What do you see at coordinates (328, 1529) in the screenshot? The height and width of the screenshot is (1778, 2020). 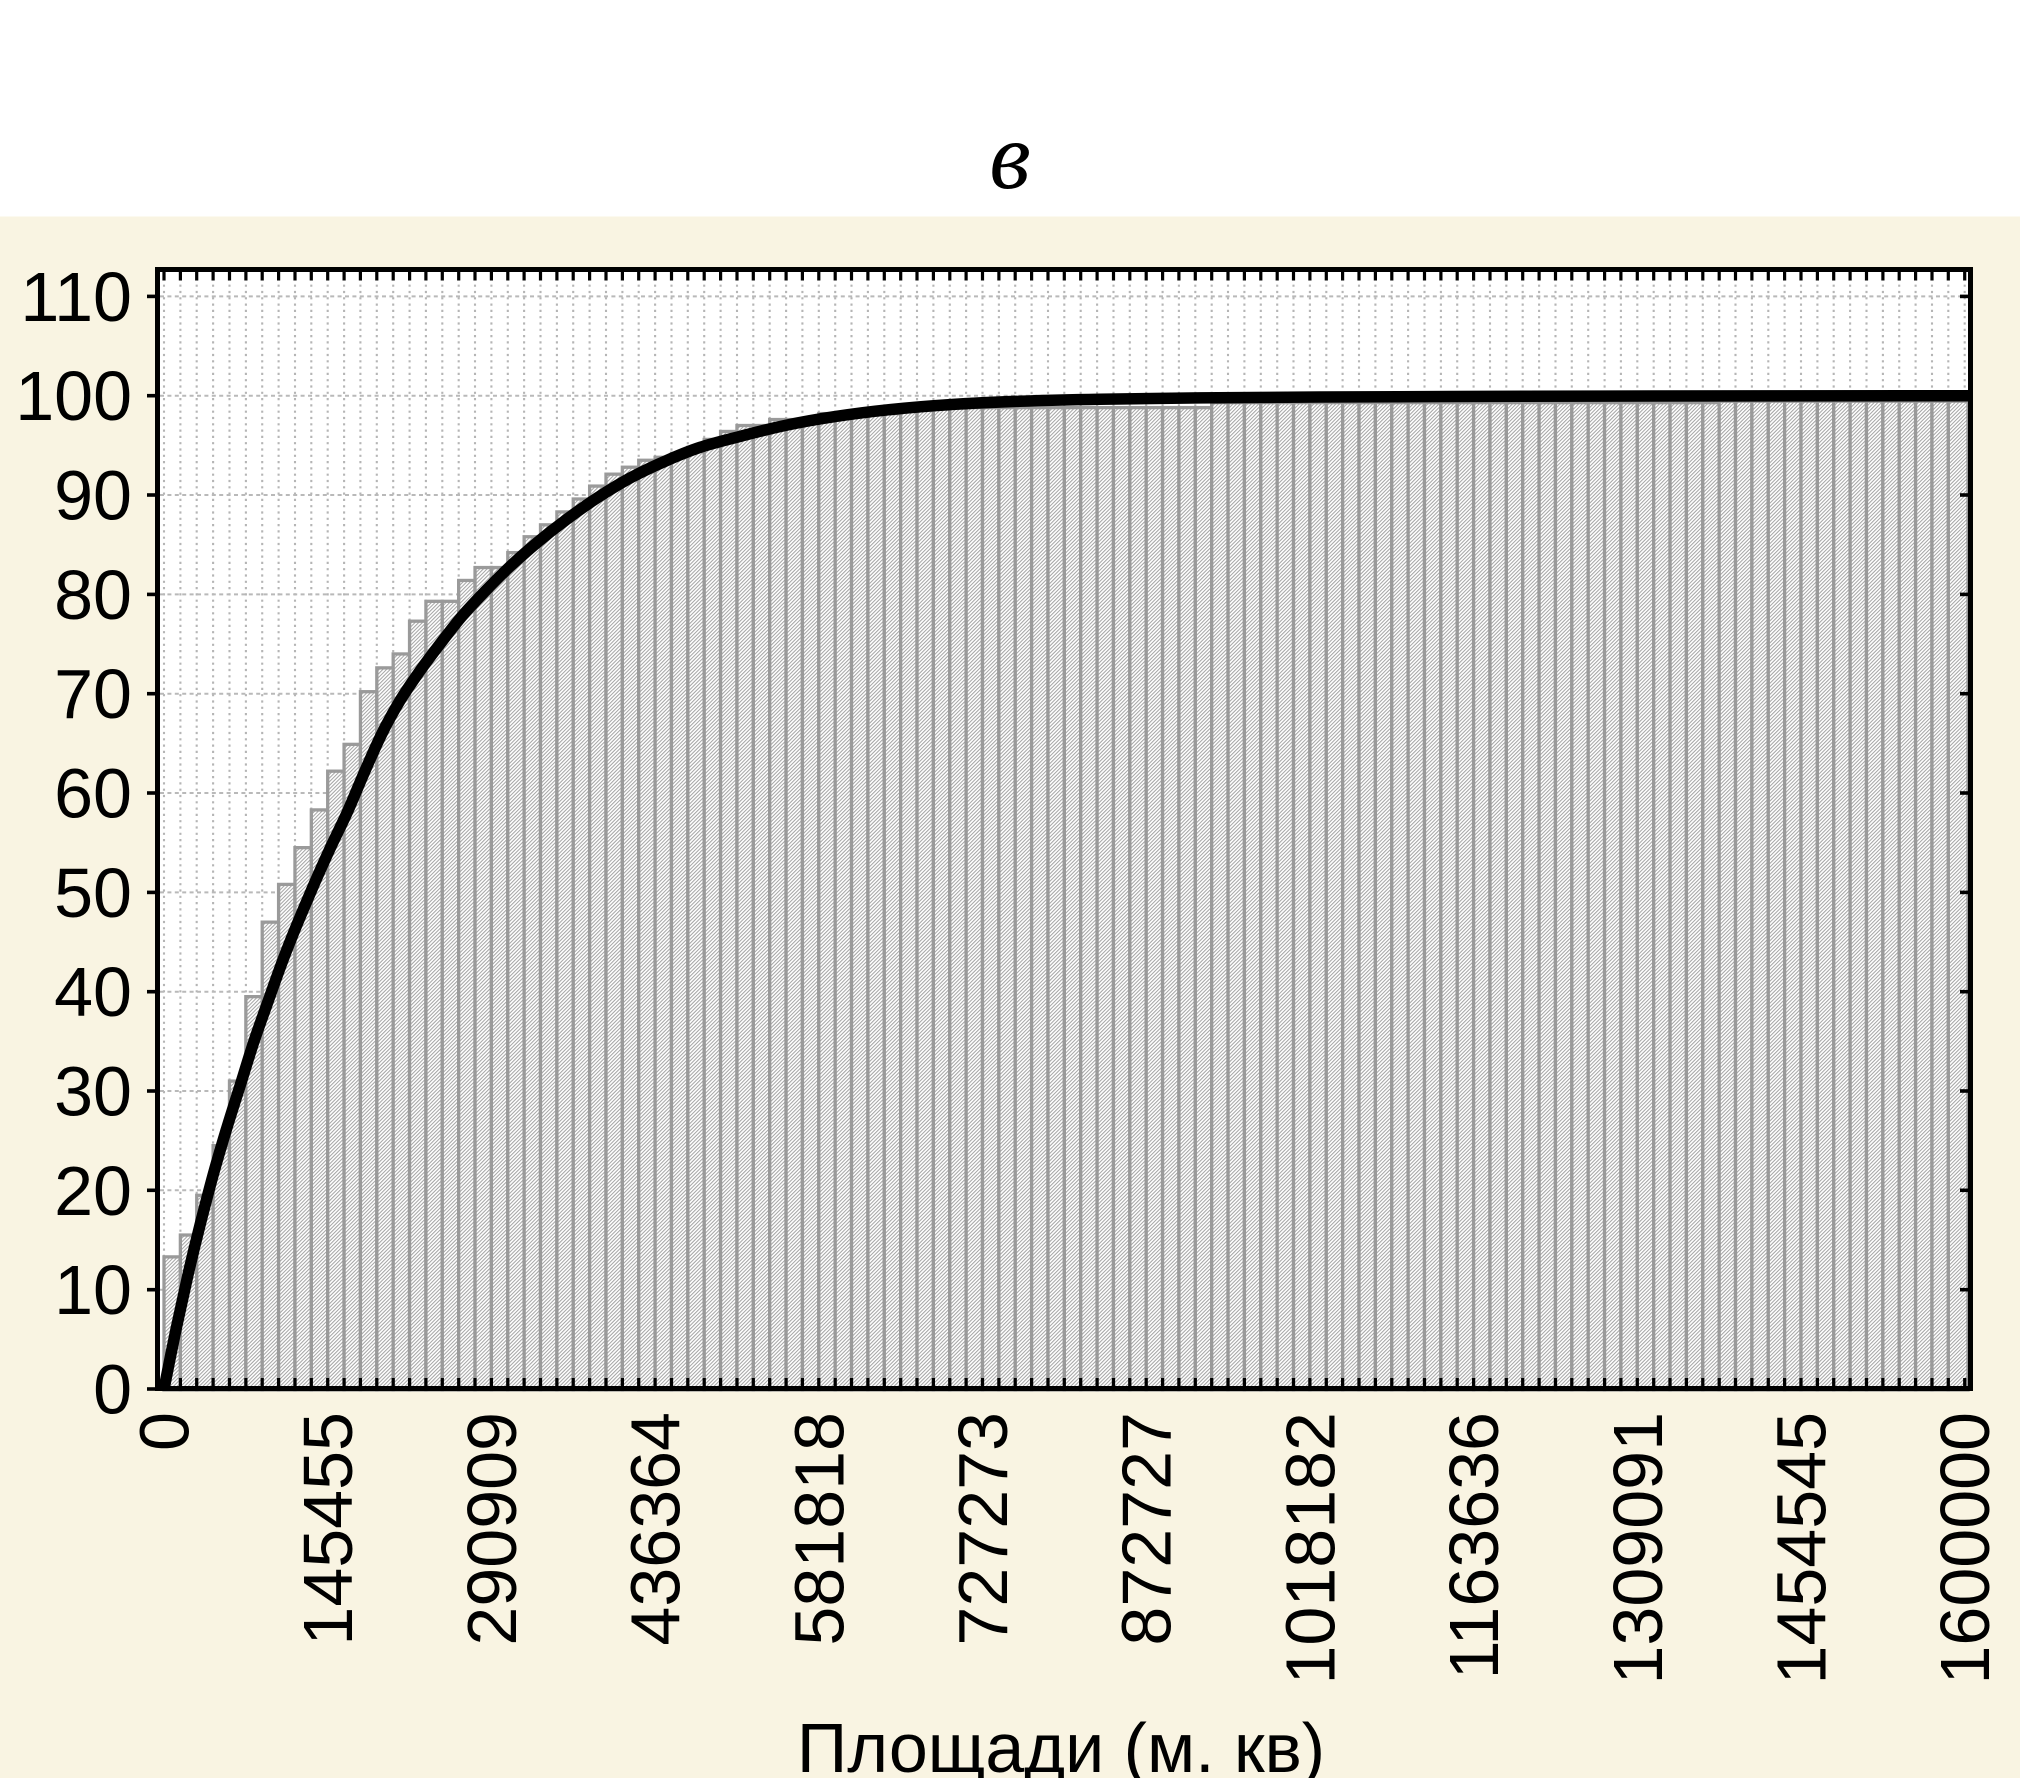 I see `svg-text: 145455` at bounding box center [328, 1529].